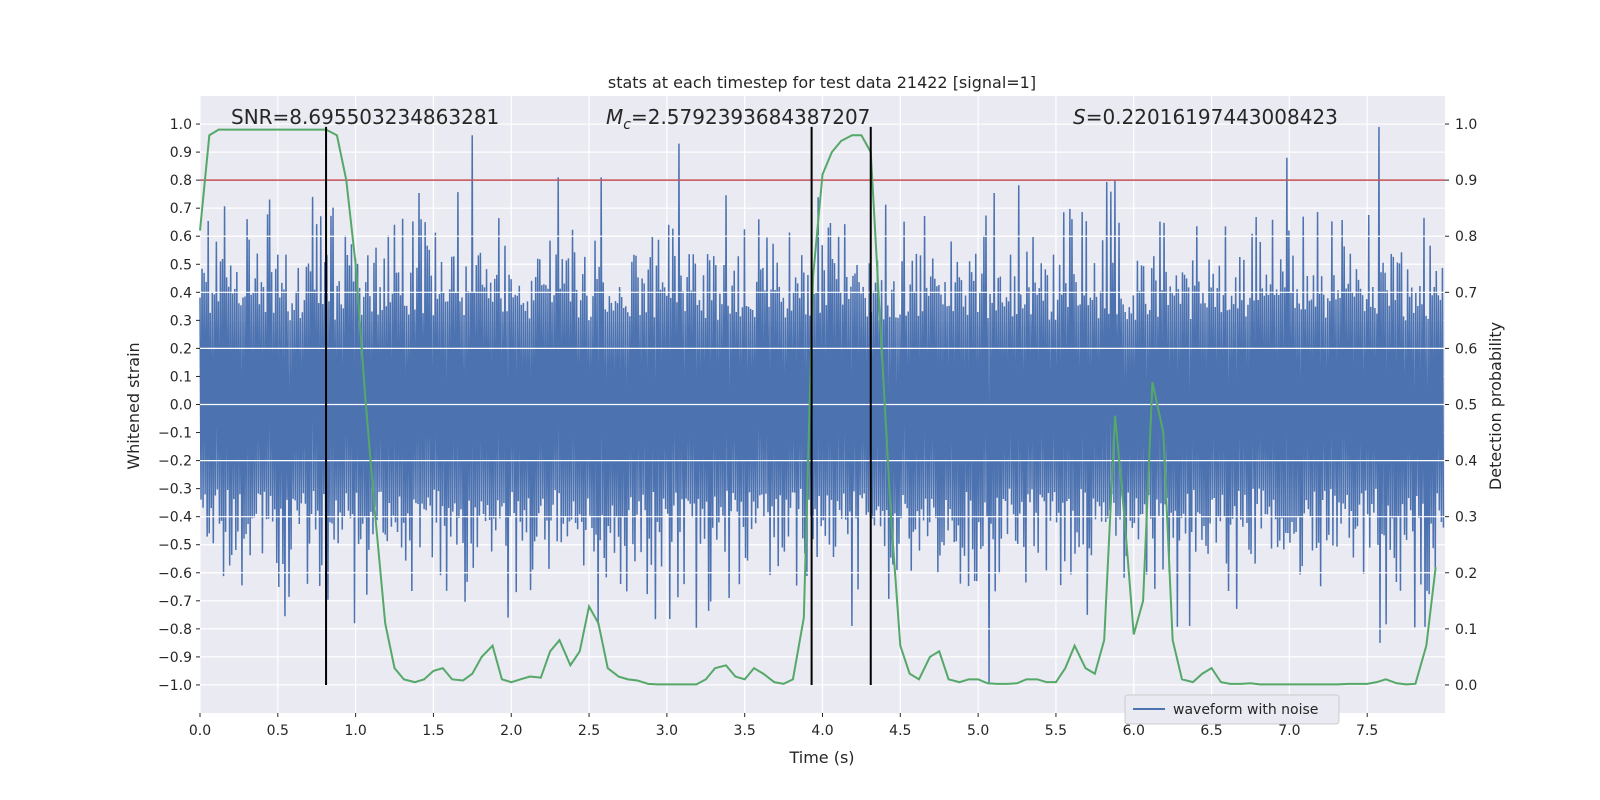  I want to click on y-tick-label: 1.0, so click(181, 125).